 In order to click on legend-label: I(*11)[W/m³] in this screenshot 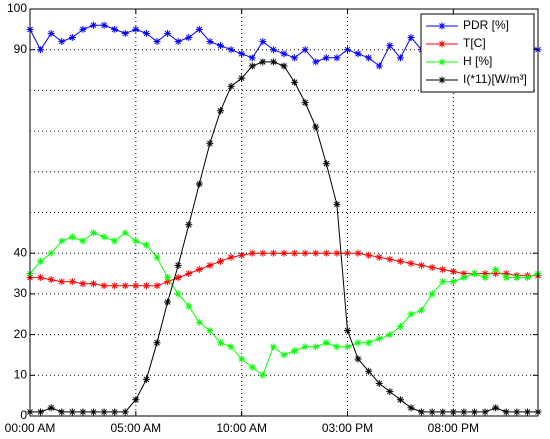, I will do `click(495, 79)`.